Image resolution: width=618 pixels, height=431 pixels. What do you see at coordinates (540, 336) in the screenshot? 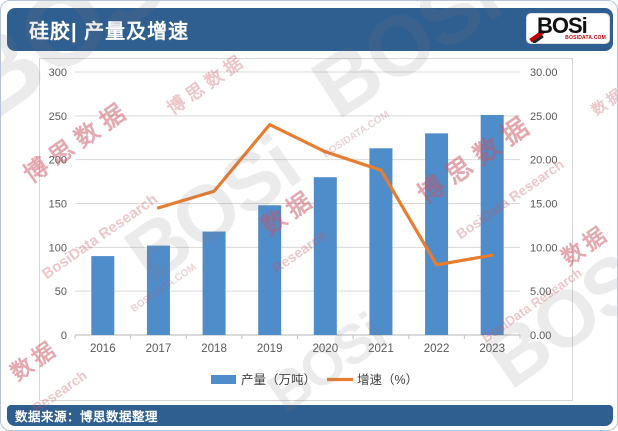
I see `right-axis-tick-label: 0.00` at bounding box center [540, 336].